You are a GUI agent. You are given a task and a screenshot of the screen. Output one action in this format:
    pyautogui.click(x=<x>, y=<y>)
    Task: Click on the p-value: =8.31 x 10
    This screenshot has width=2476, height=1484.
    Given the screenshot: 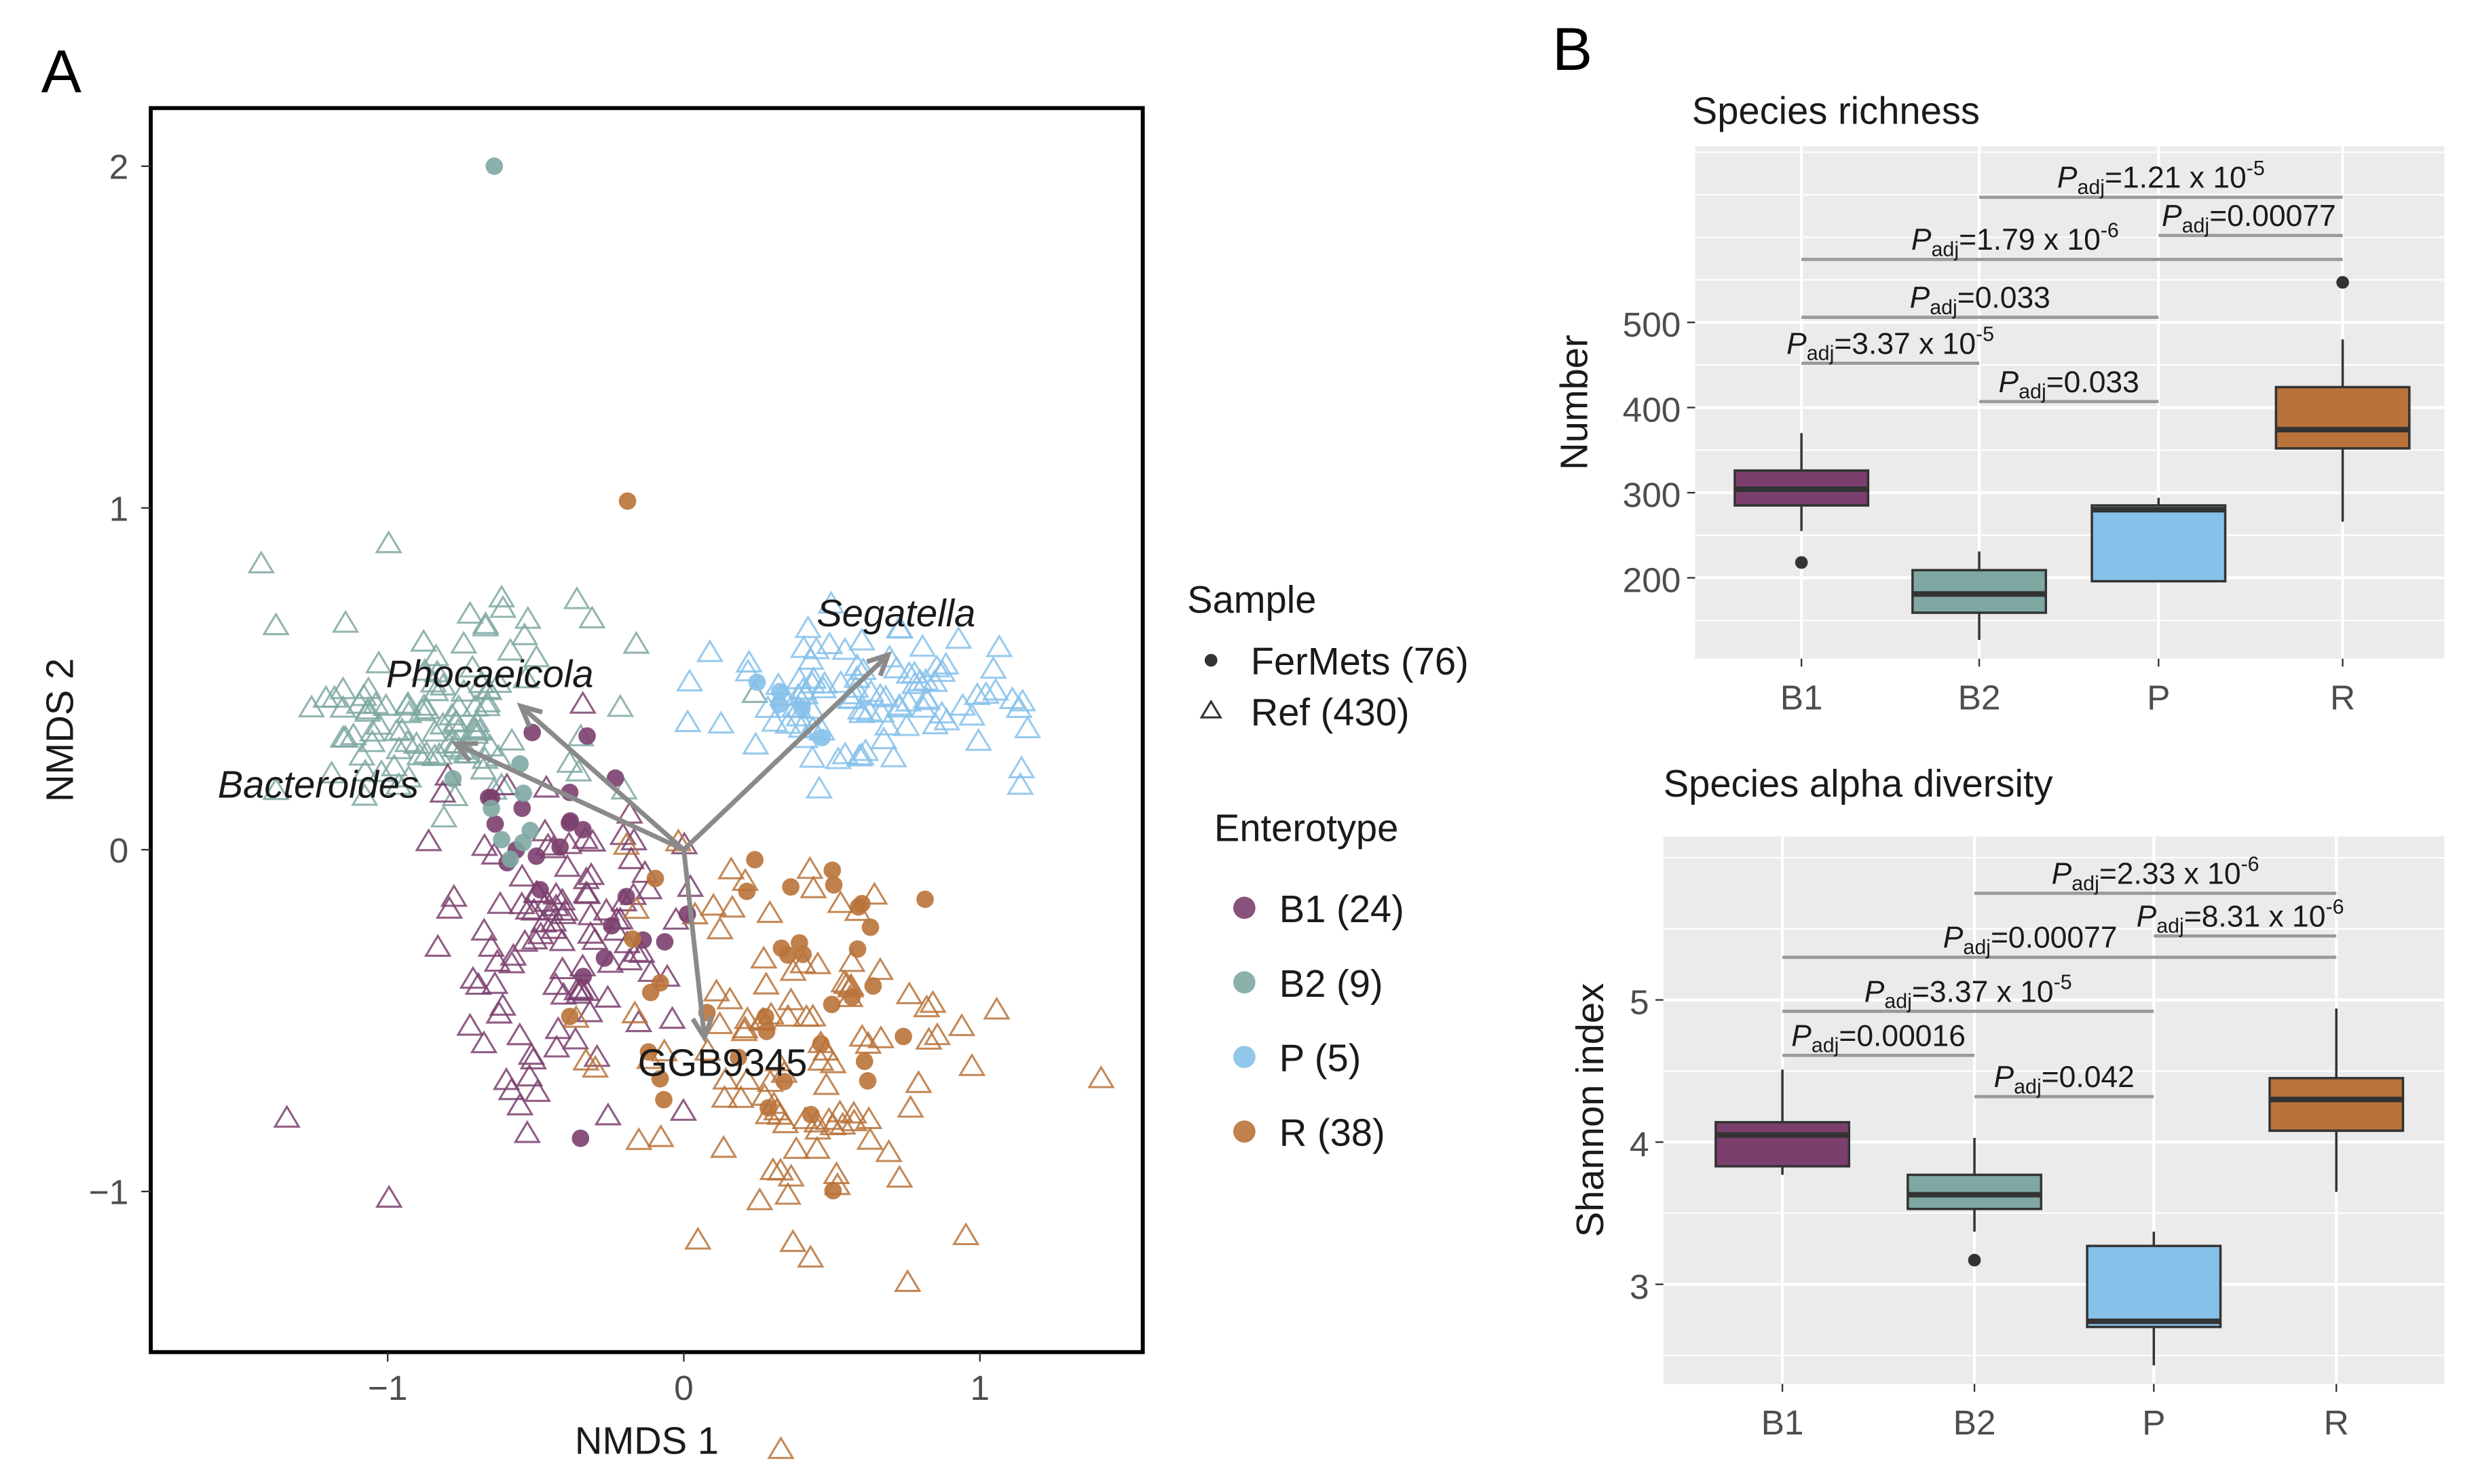 What is the action you would take?
    pyautogui.click(x=2255, y=916)
    